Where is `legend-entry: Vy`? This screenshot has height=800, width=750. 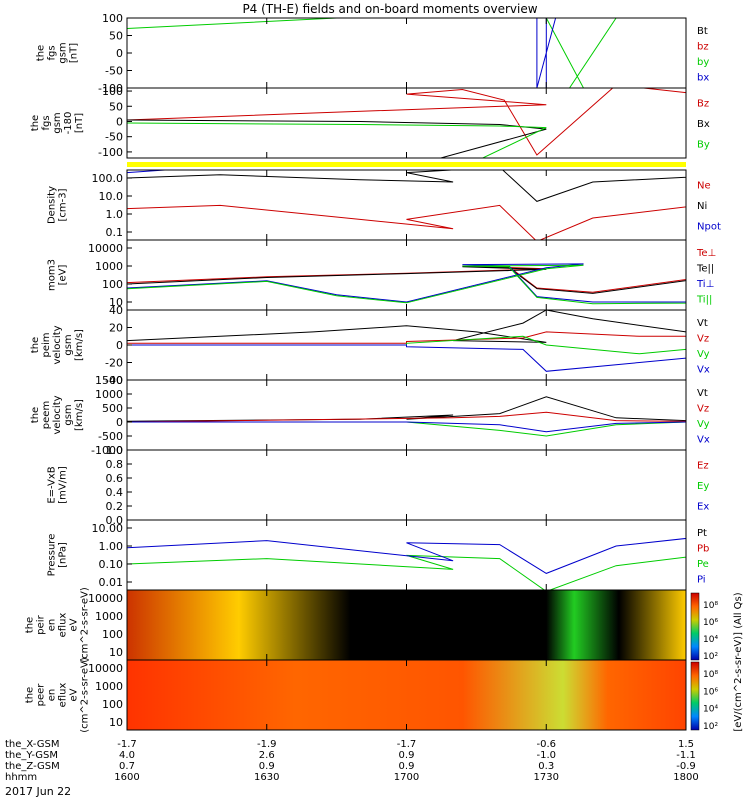 legend-entry: Vy is located at coordinates (703, 424).